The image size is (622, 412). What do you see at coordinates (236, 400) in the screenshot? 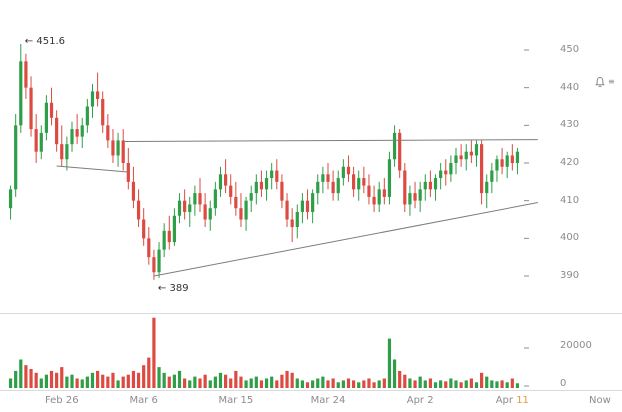
I see `date-tick-label: Mar 15` at bounding box center [236, 400].